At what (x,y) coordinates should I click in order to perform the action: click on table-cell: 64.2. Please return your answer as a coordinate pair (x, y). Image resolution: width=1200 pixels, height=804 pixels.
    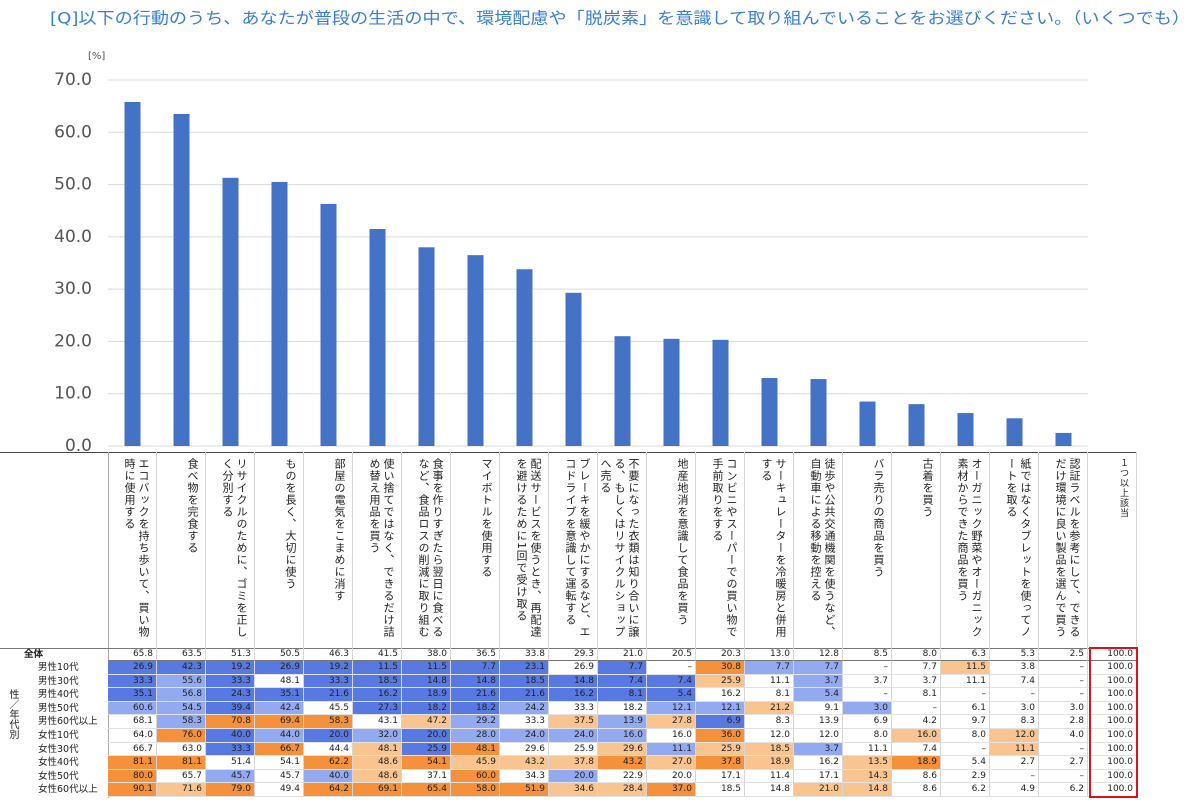
    Looking at the image, I should click on (328, 790).